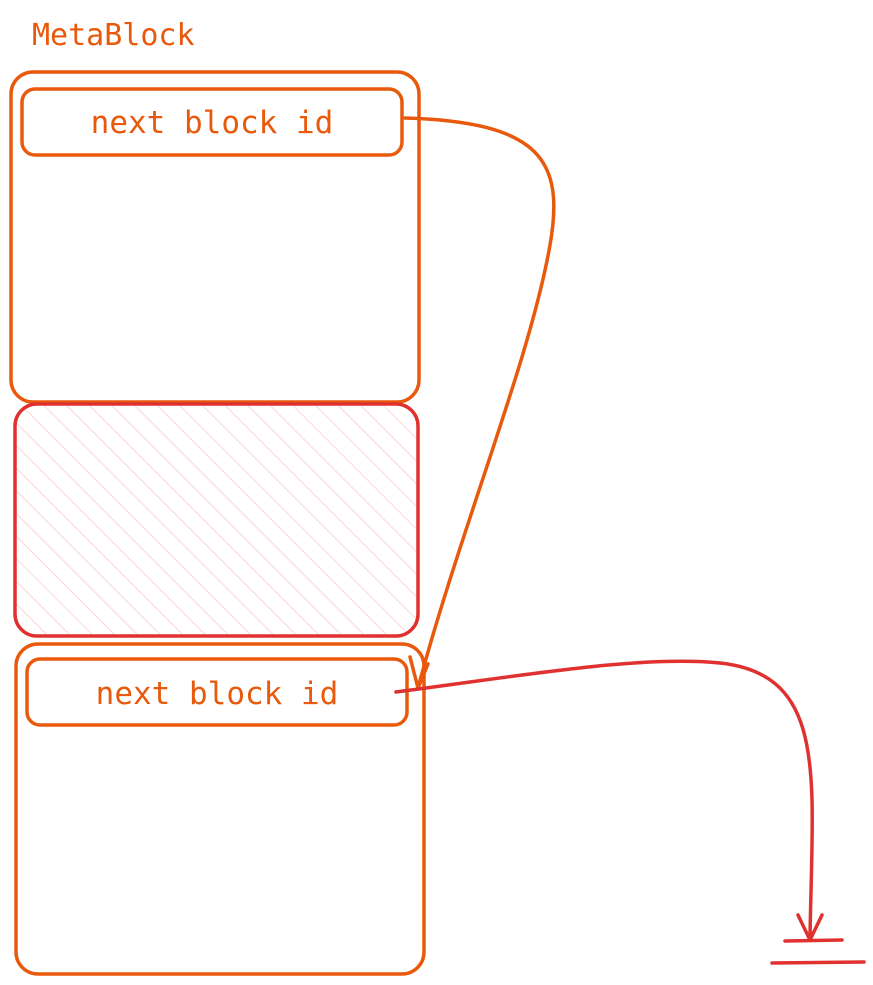 The width and height of the screenshot is (873, 985). I want to click on freed-block-hatch, so click(216, 520).